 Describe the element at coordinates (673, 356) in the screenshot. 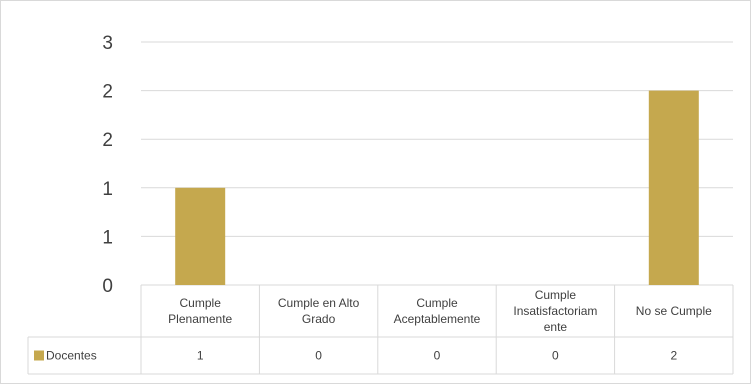

I see `data-table-value: 2` at that location.